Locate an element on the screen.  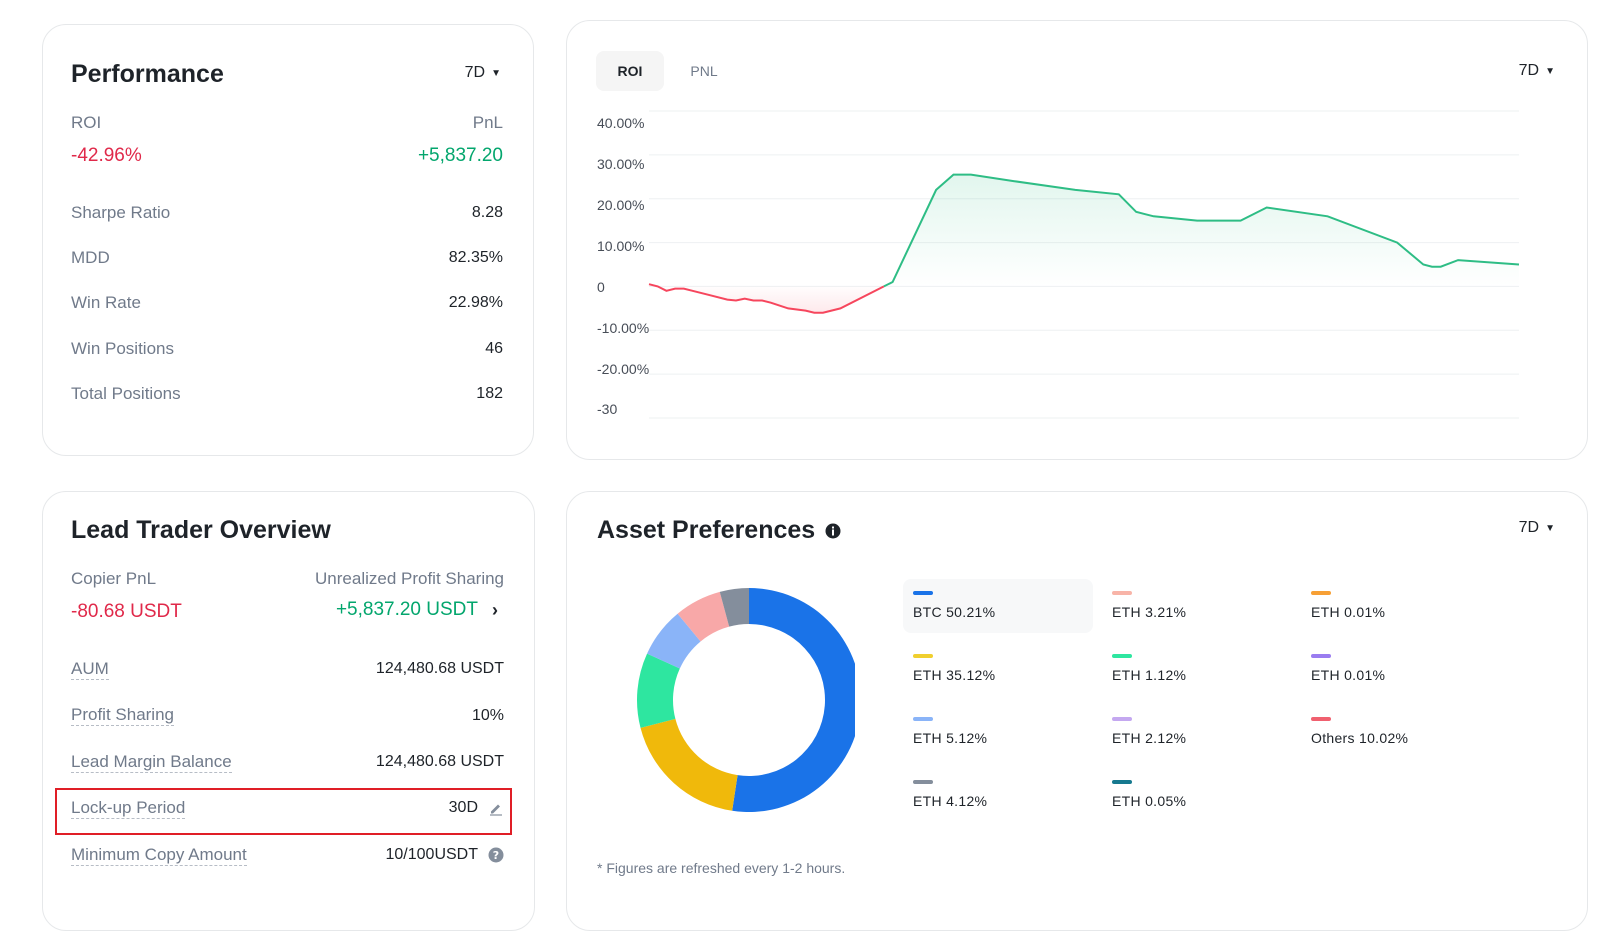
chart-period-label: 7D is located at coordinates (1529, 70).